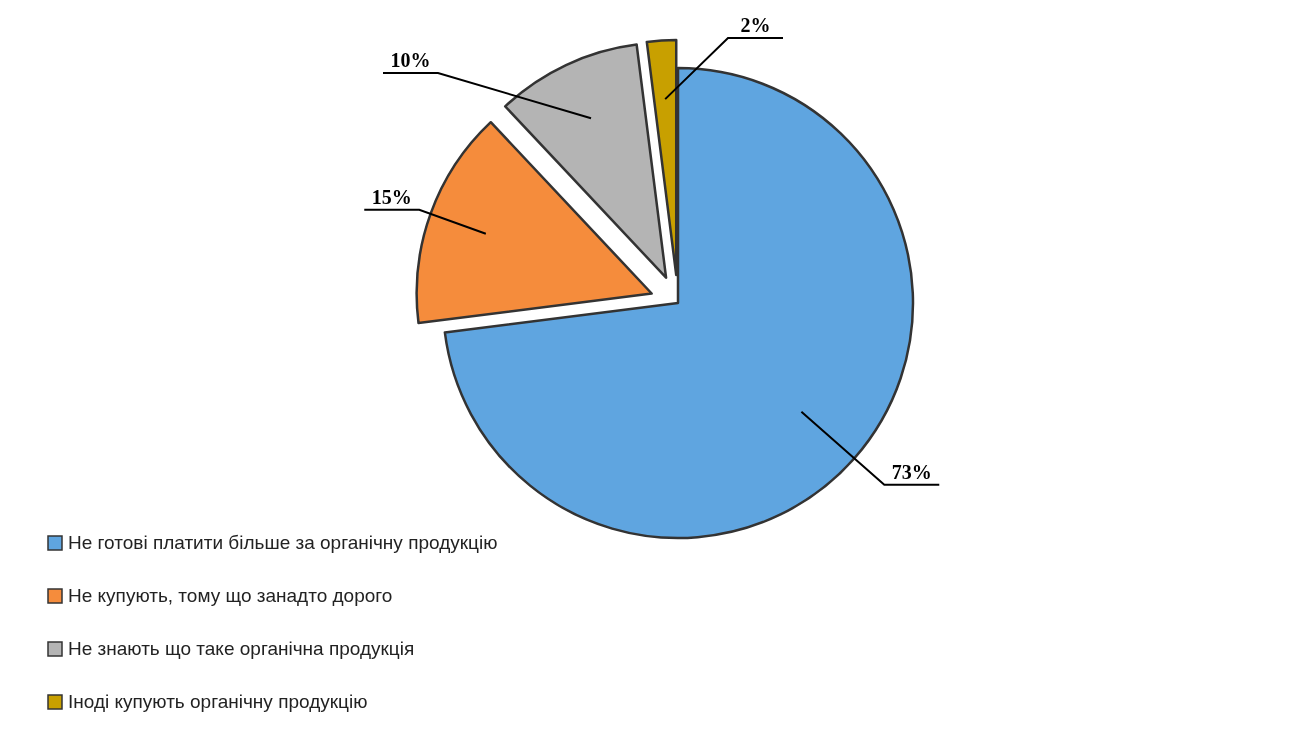 The height and width of the screenshot is (742, 1289). What do you see at coordinates (218, 701) in the screenshot?
I see `legend-label: Іноді купують органічну продукцію` at bounding box center [218, 701].